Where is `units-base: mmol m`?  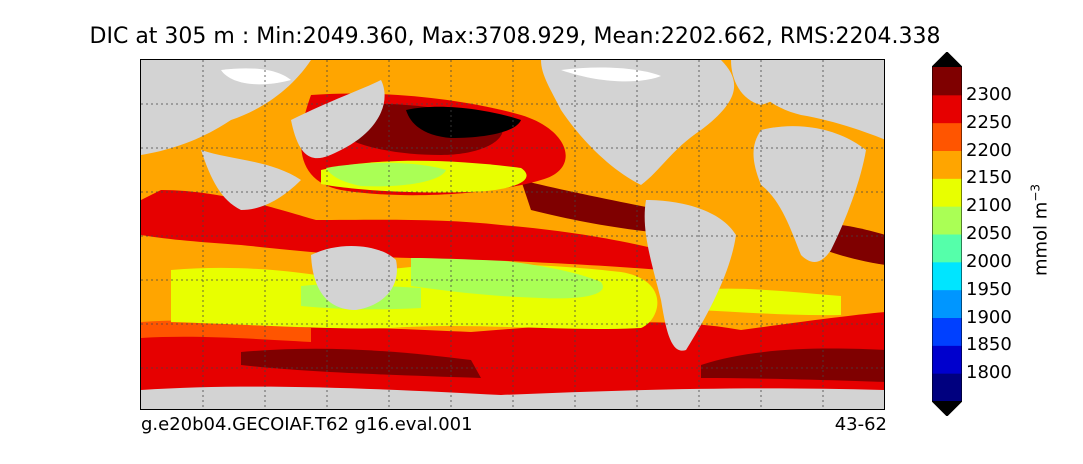 units-base: mmol m is located at coordinates (1041, 239).